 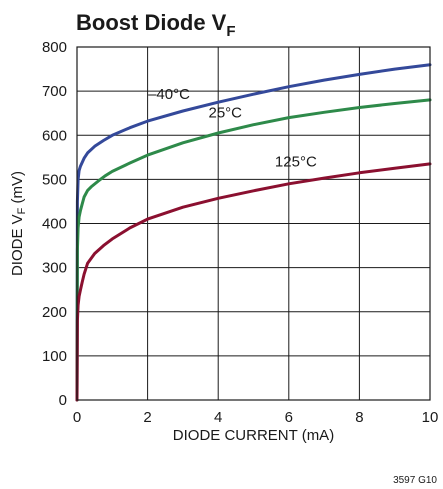 What do you see at coordinates (232, 128) in the screenshot?
I see `series-label-layer: –40°C 25°C 125°C` at bounding box center [232, 128].